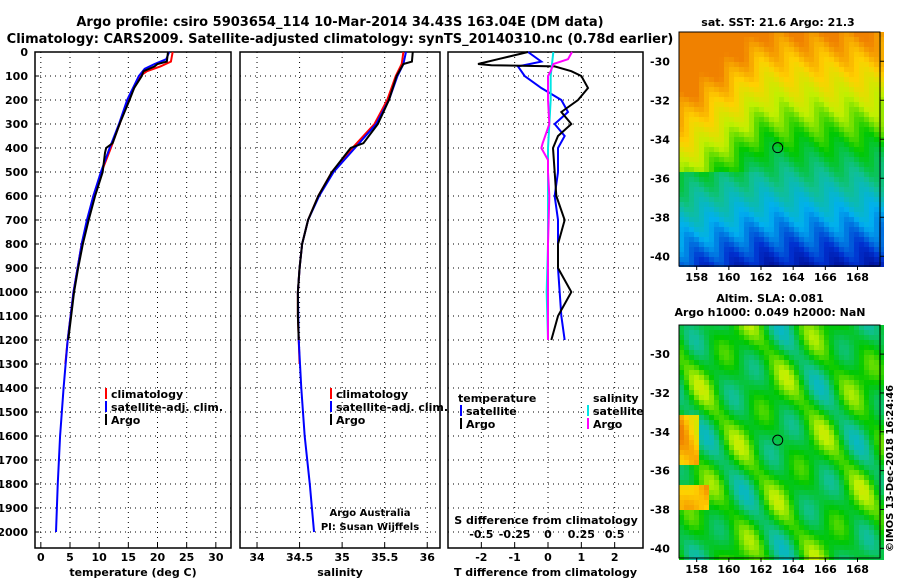 The width and height of the screenshot is (900, 580). I want to click on y-tick-label: 0, so click(24, 52).